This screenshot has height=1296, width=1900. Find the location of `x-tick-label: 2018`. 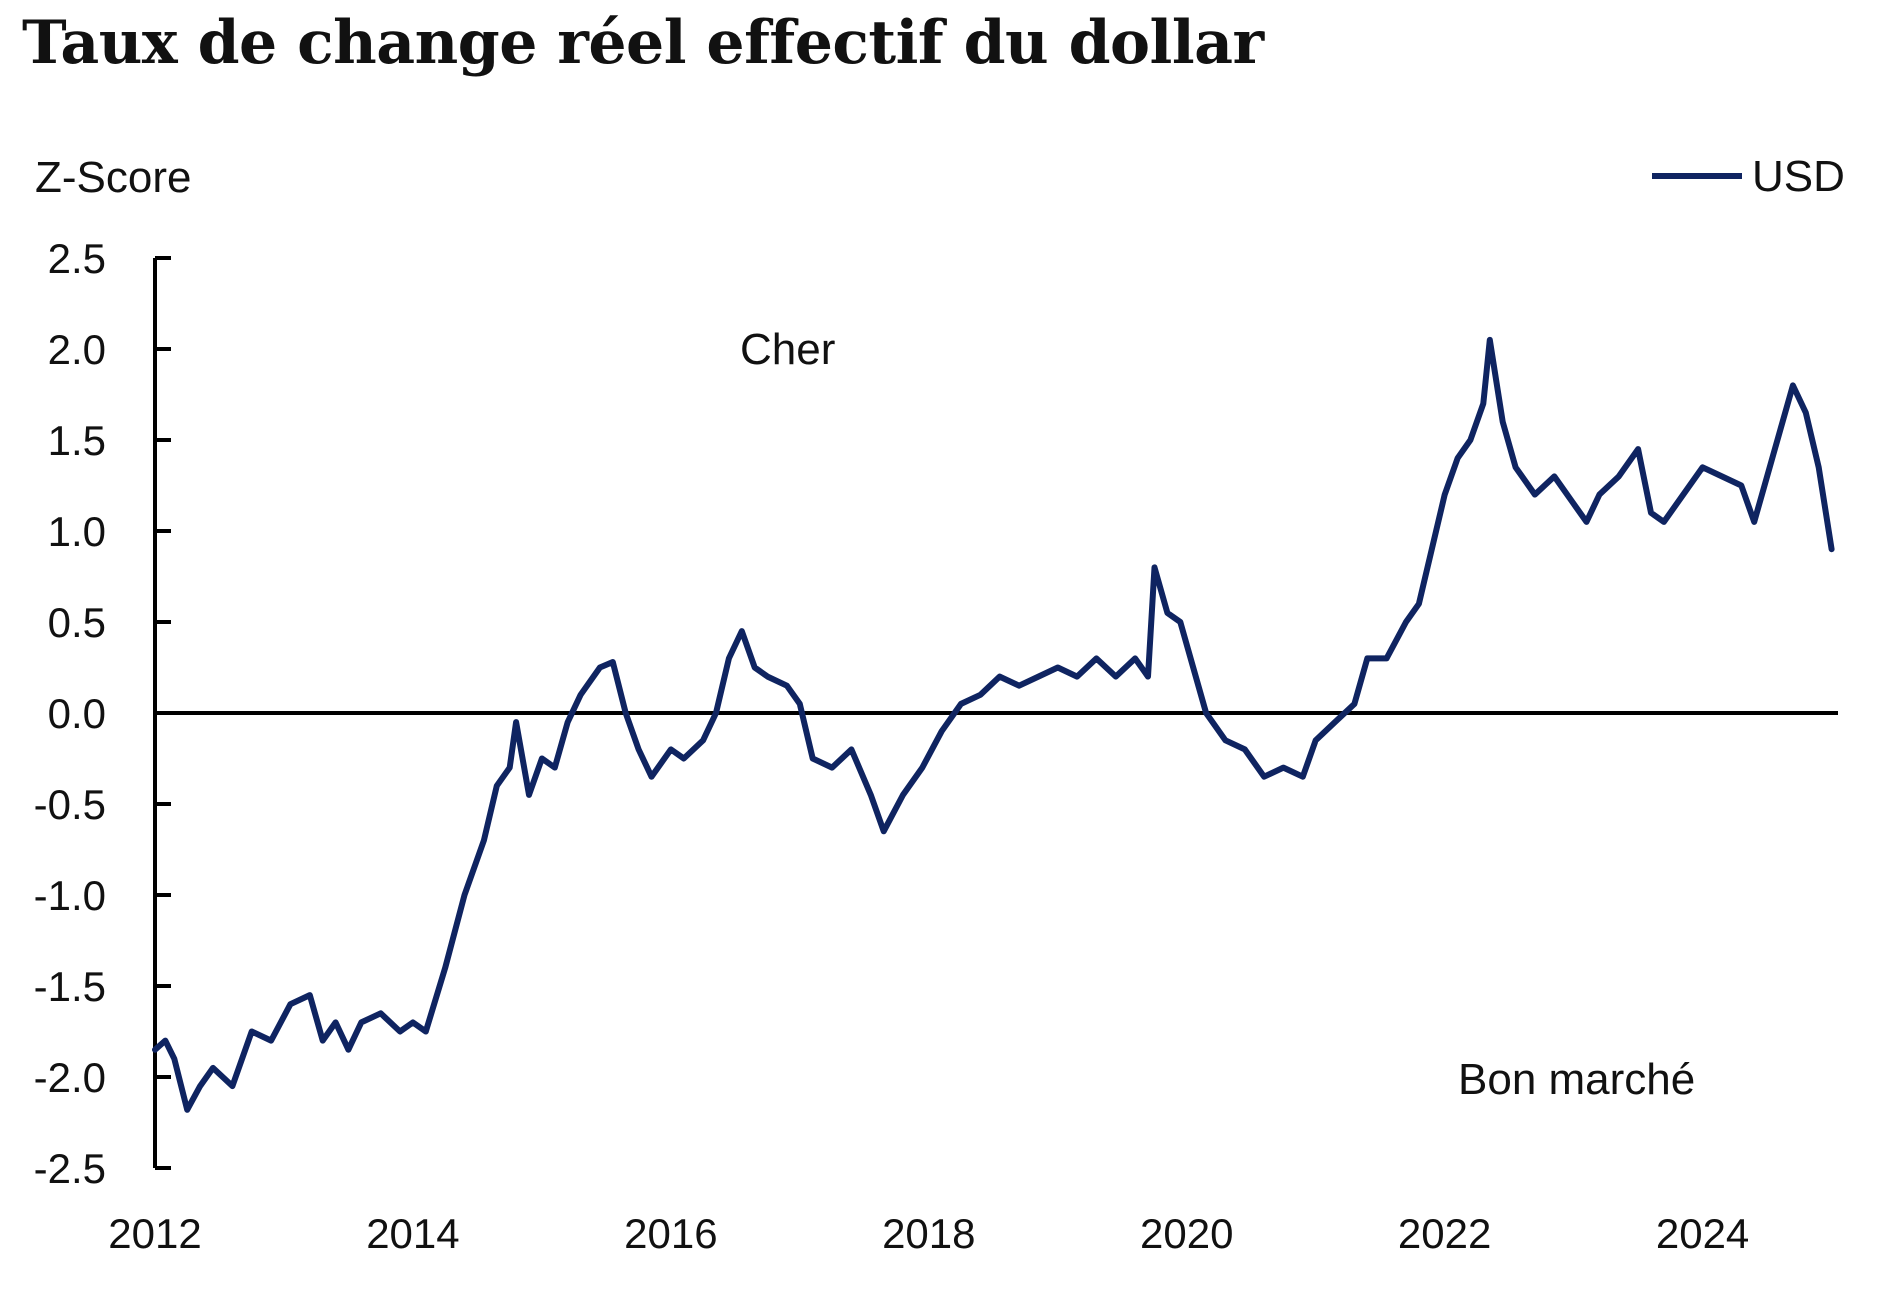

x-tick-label: 2018 is located at coordinates (928, 1233).